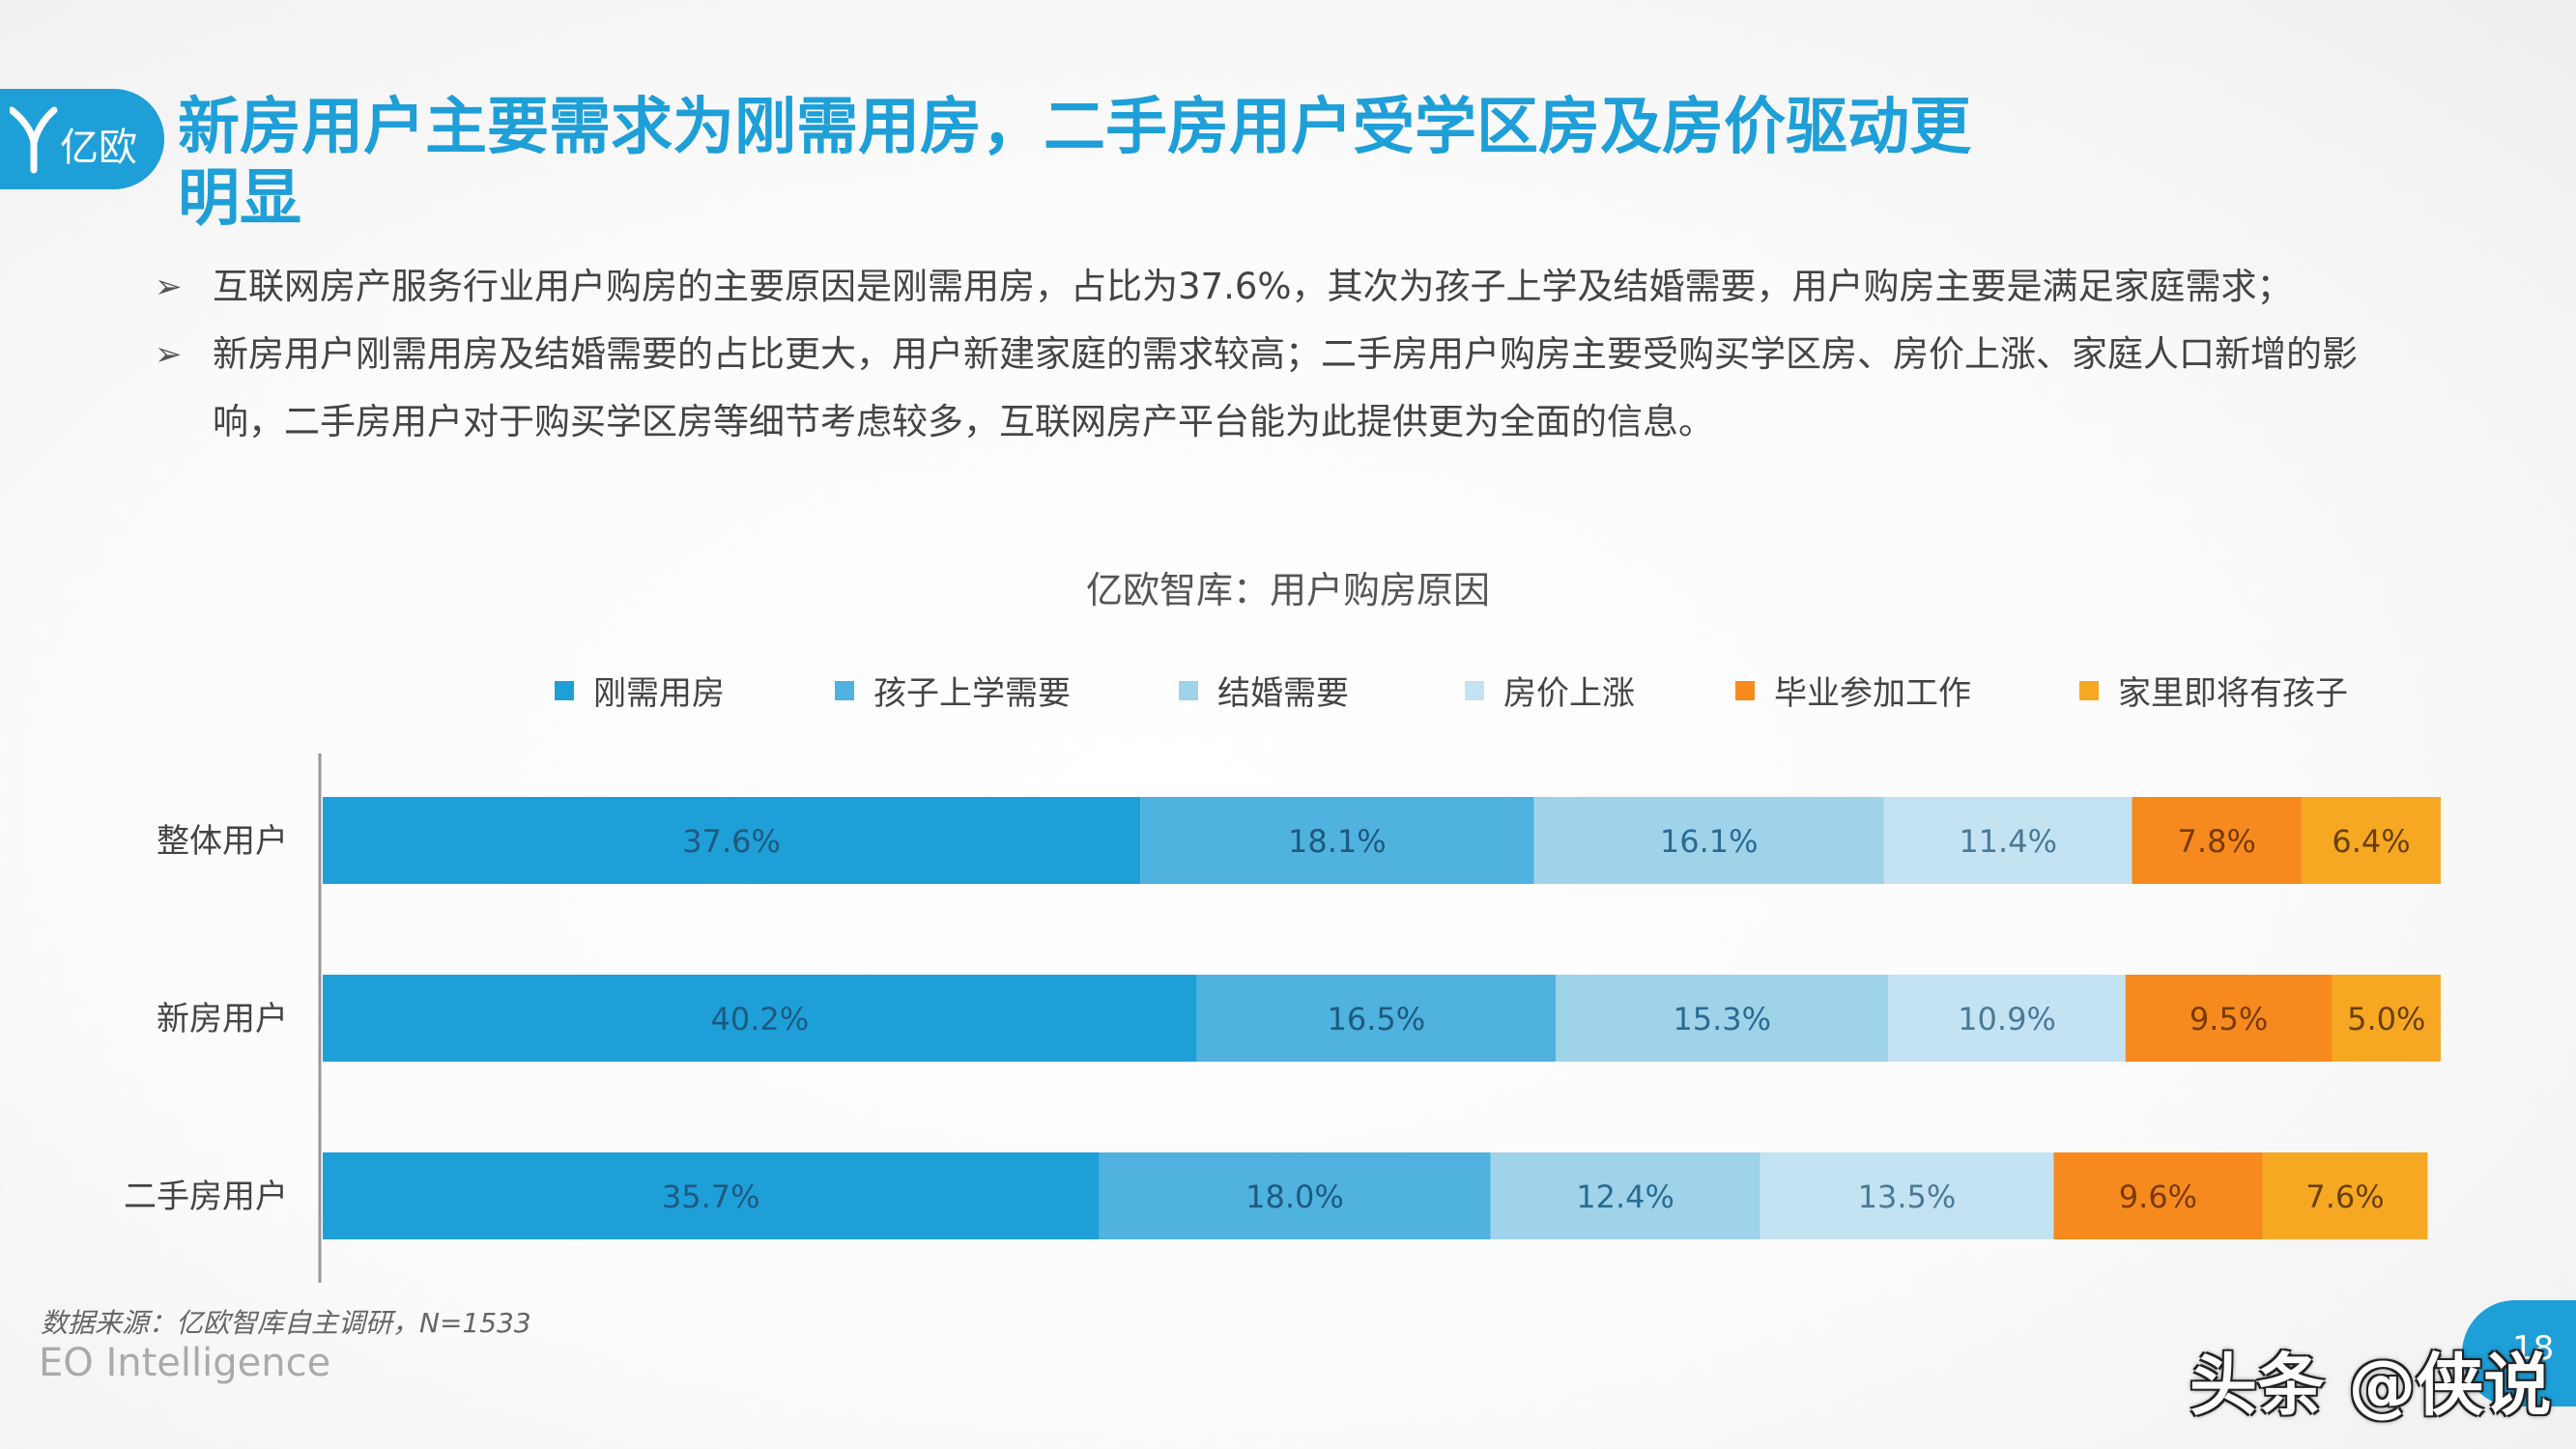 The height and width of the screenshot is (1449, 2576). Describe the element at coordinates (286, 1323) in the screenshot. I see `data-source-note: 数据来源：亿欧智库自主调研，N=1533` at that location.